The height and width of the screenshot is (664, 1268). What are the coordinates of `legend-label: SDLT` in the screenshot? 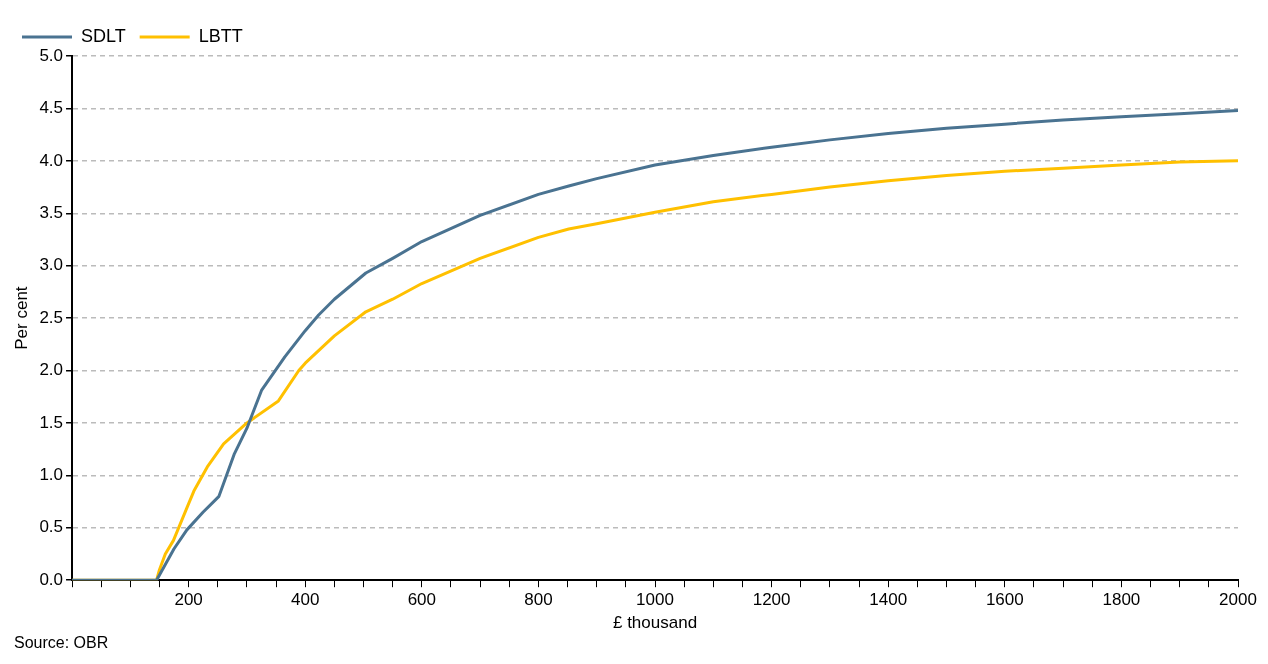 It's located at (103, 35).